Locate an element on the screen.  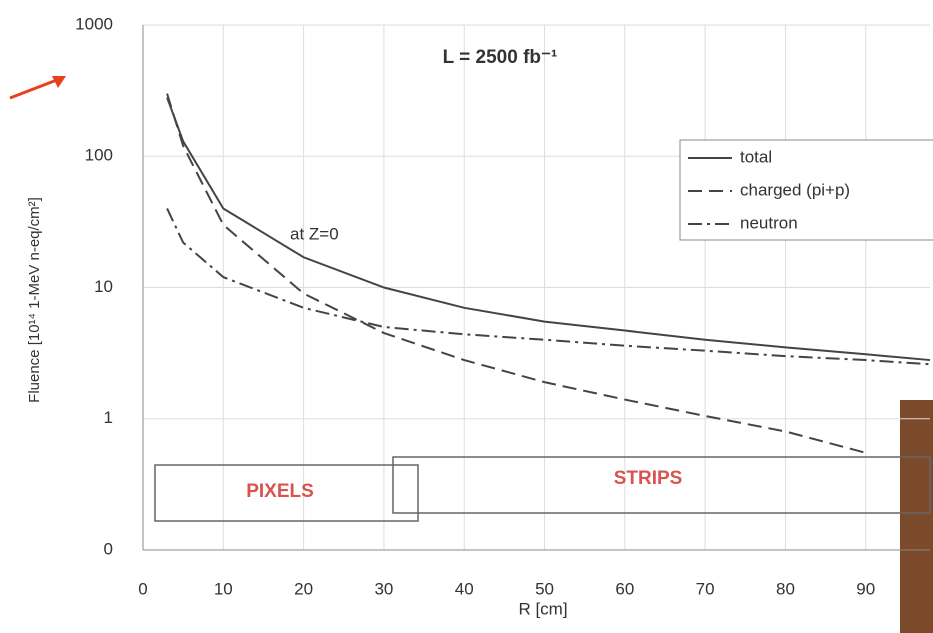
x-tick-label: 10 is located at coordinates (223, 588).